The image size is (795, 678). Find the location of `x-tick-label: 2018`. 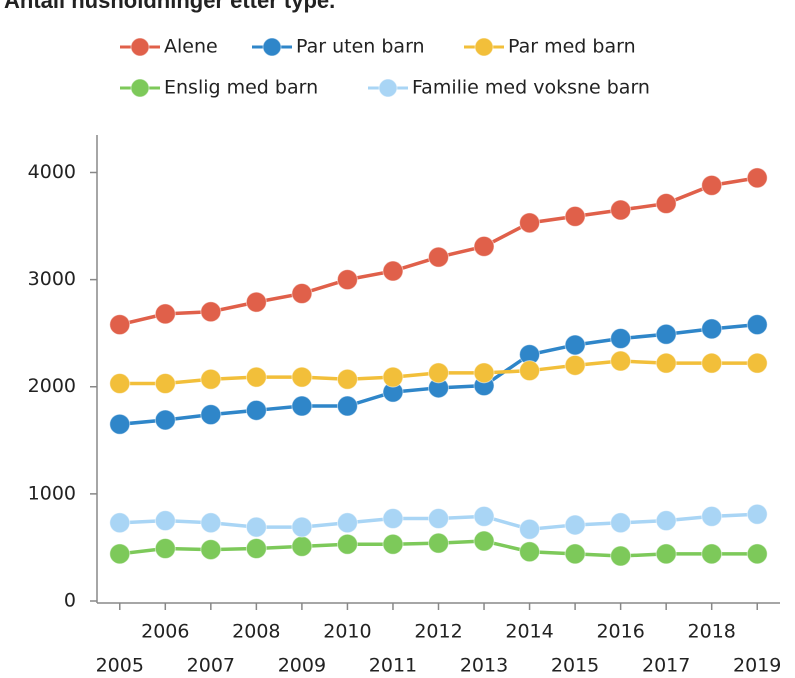

x-tick-label: 2018 is located at coordinates (712, 632).